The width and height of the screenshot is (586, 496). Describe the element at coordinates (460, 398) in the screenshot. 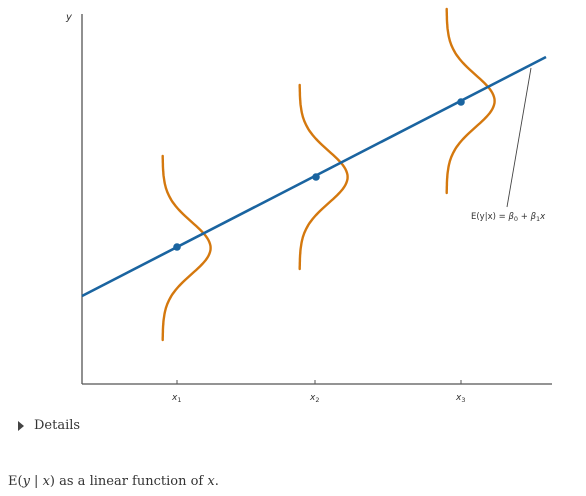

I see `x-tick-label-3: x3` at that location.